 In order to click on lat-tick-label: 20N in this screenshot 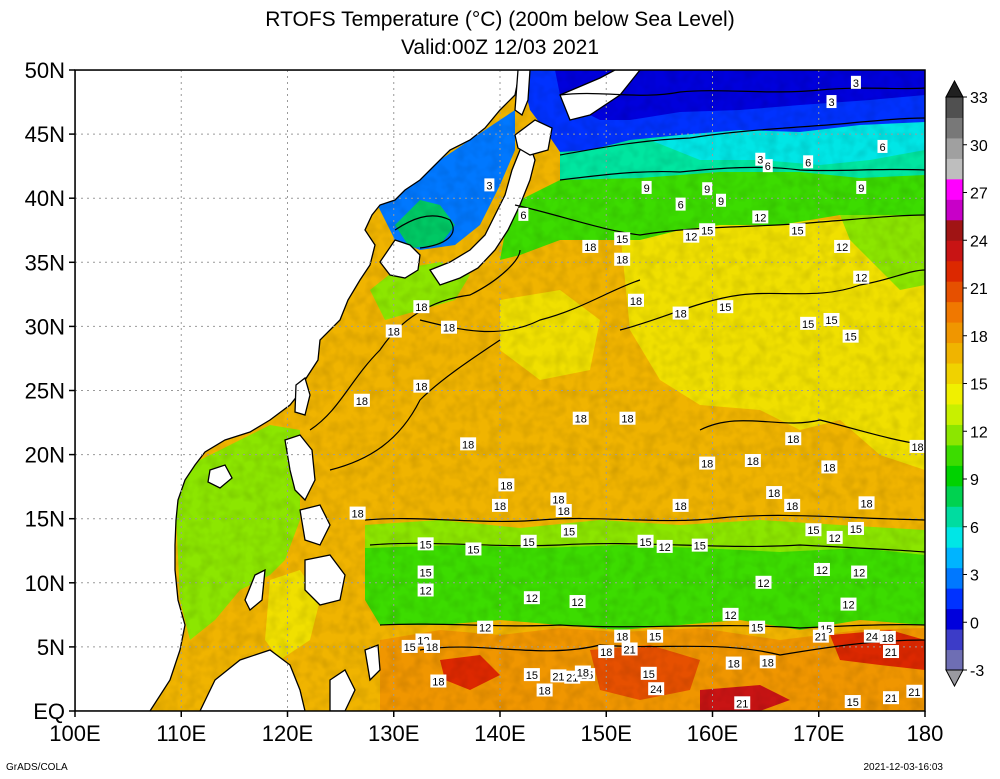, I will do `click(45, 455)`.